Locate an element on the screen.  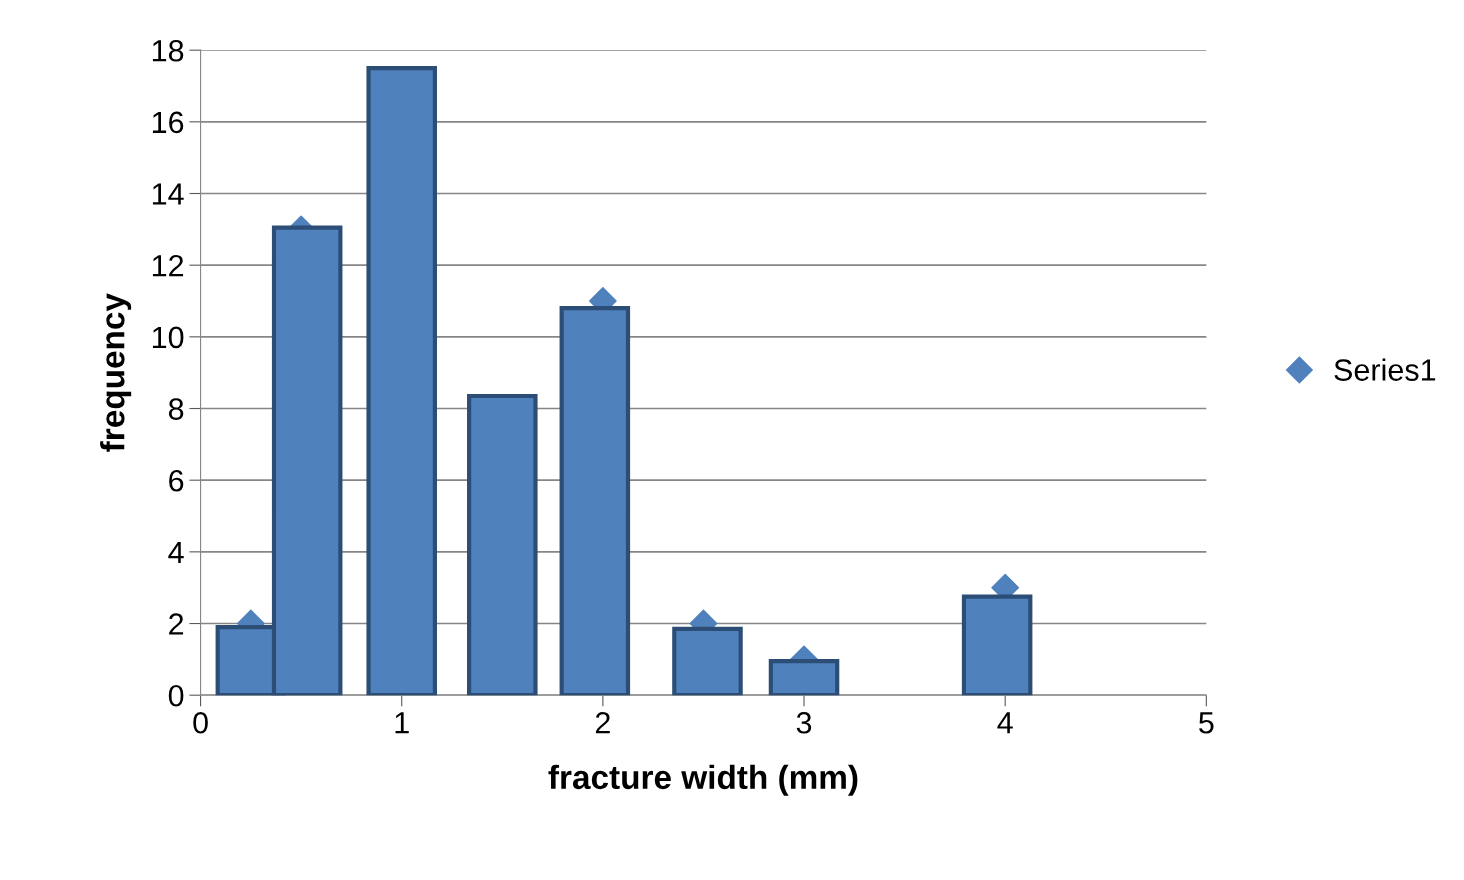
x-tick-label: 0 is located at coordinates (200, 722).